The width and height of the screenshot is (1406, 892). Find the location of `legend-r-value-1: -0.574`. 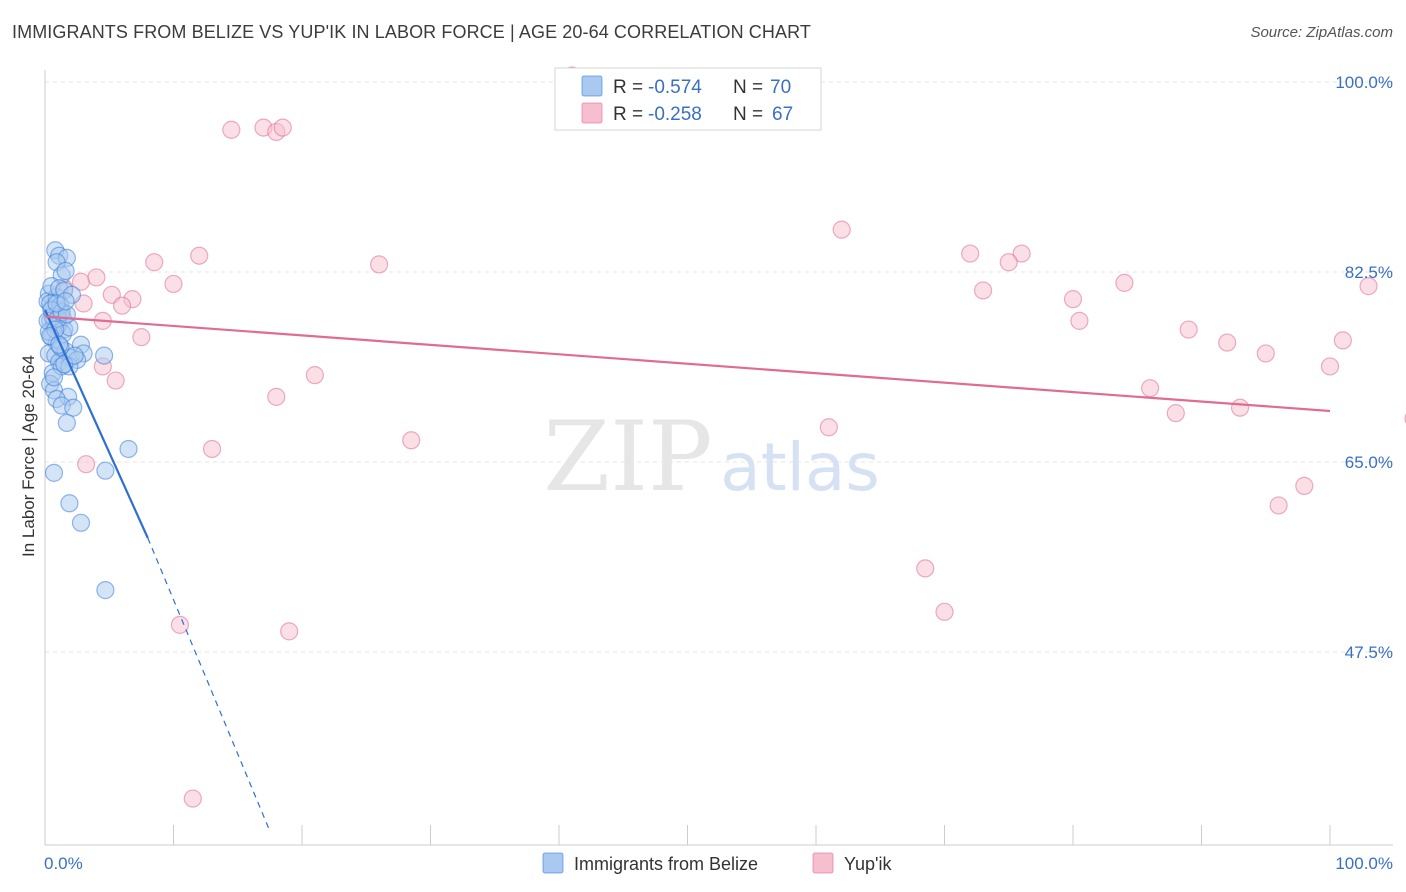

legend-r-value-1: -0.574 is located at coordinates (675, 87).